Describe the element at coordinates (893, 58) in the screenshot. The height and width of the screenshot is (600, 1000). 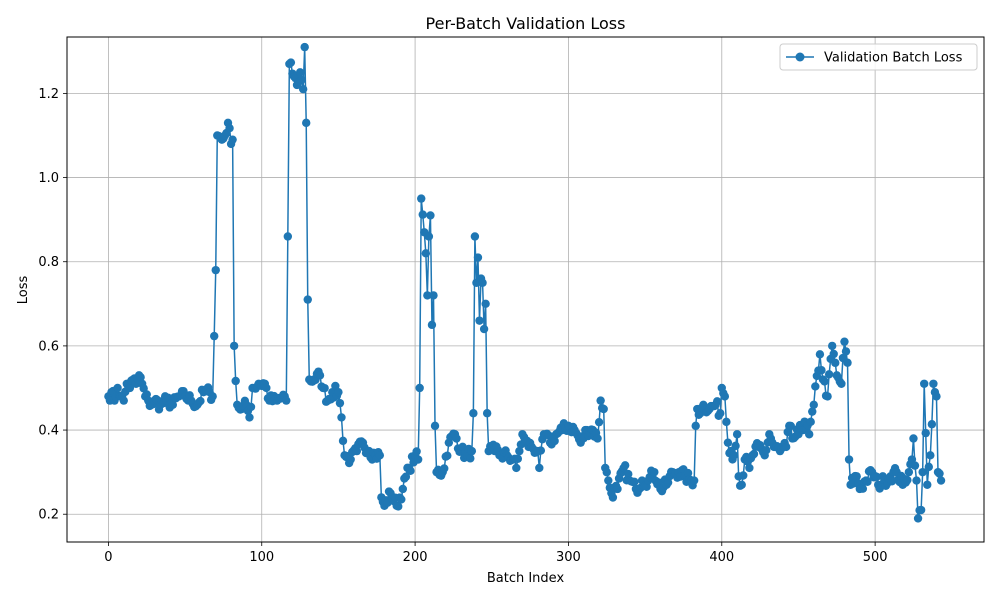
I see `legend-label: Validation Batch Loss` at that location.